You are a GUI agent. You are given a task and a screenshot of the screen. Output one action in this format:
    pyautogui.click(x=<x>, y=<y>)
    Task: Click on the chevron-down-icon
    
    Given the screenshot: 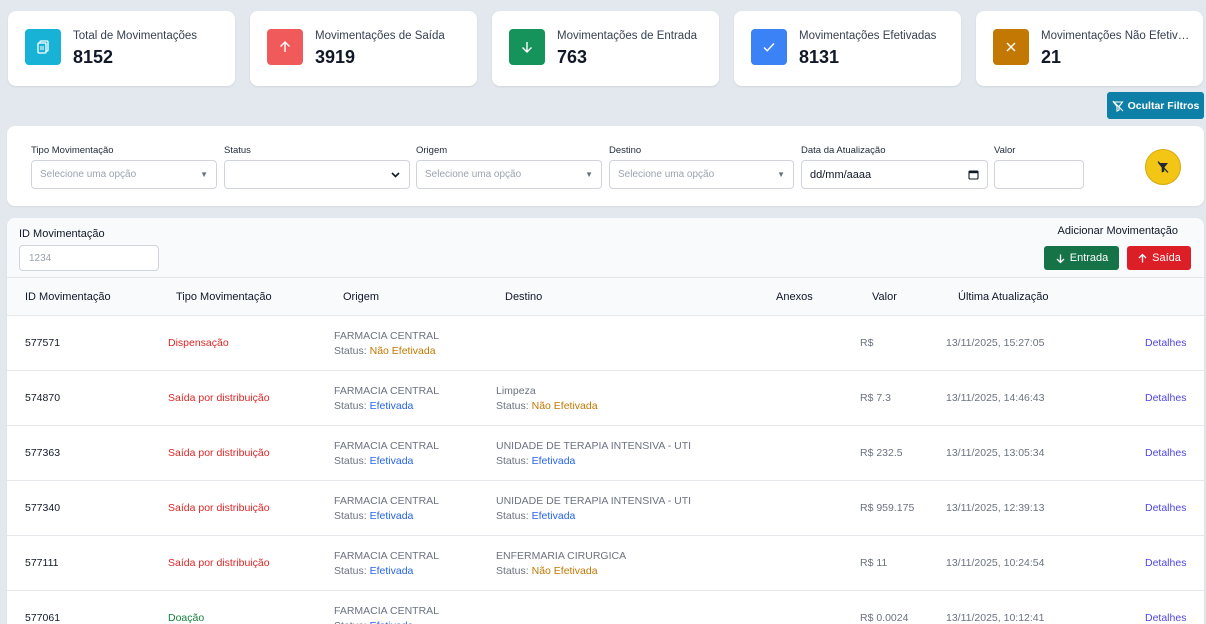 What is the action you would take?
    pyautogui.click(x=395, y=175)
    